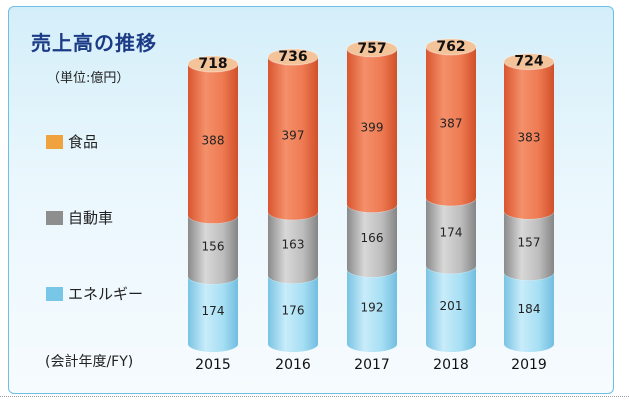  Describe the element at coordinates (106, 294) in the screenshot. I see `legend-label-energy: エネルギー` at that location.